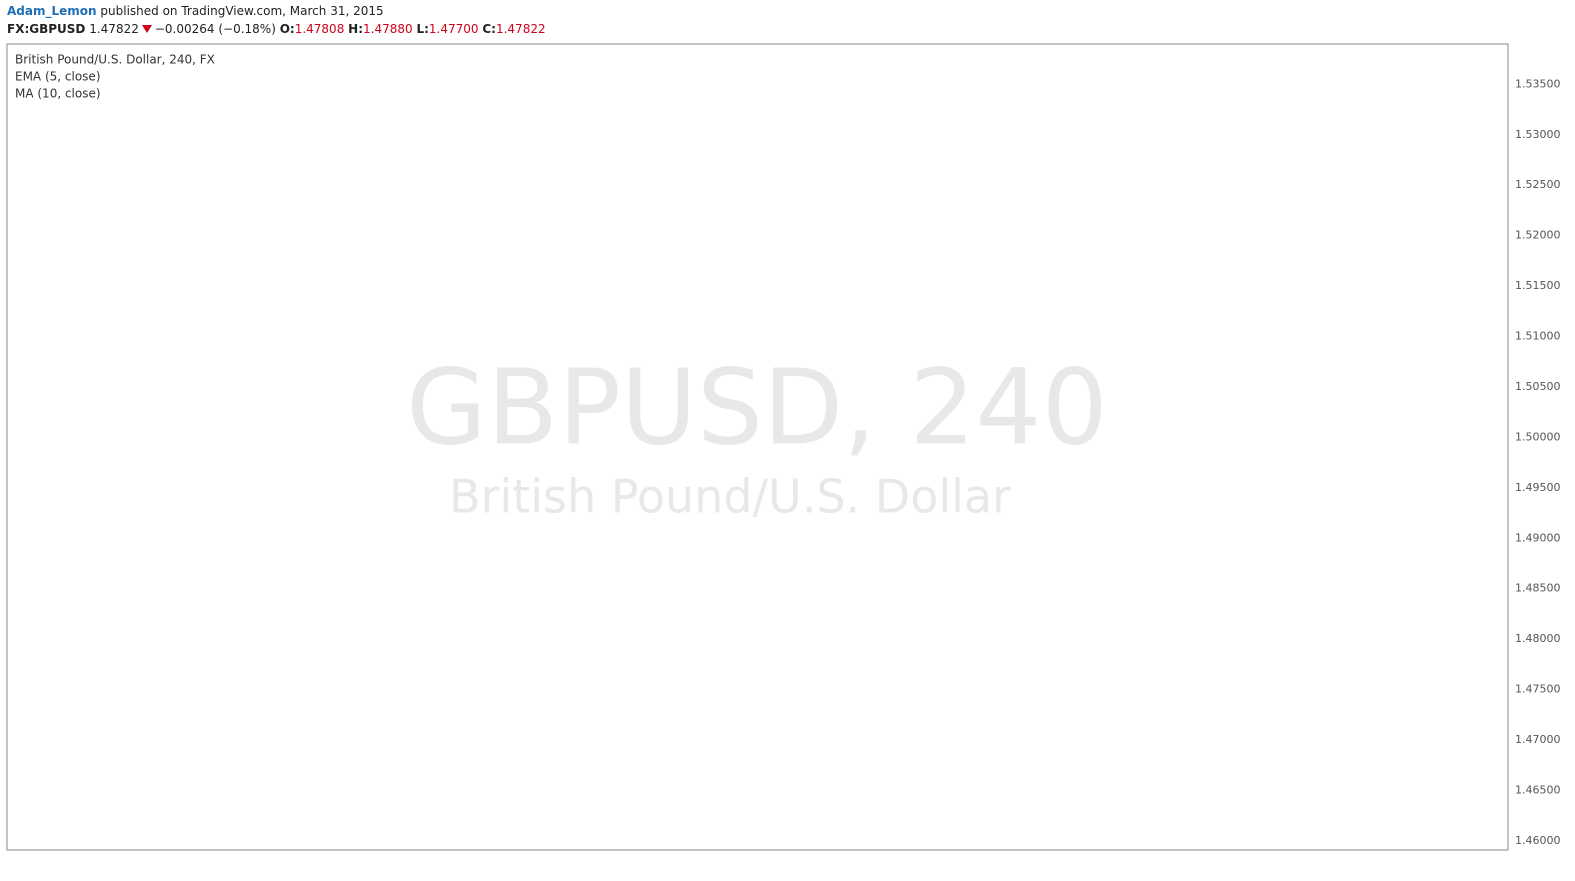 The width and height of the screenshot is (1575, 881). I want to click on quote-label: H:, so click(355, 29).